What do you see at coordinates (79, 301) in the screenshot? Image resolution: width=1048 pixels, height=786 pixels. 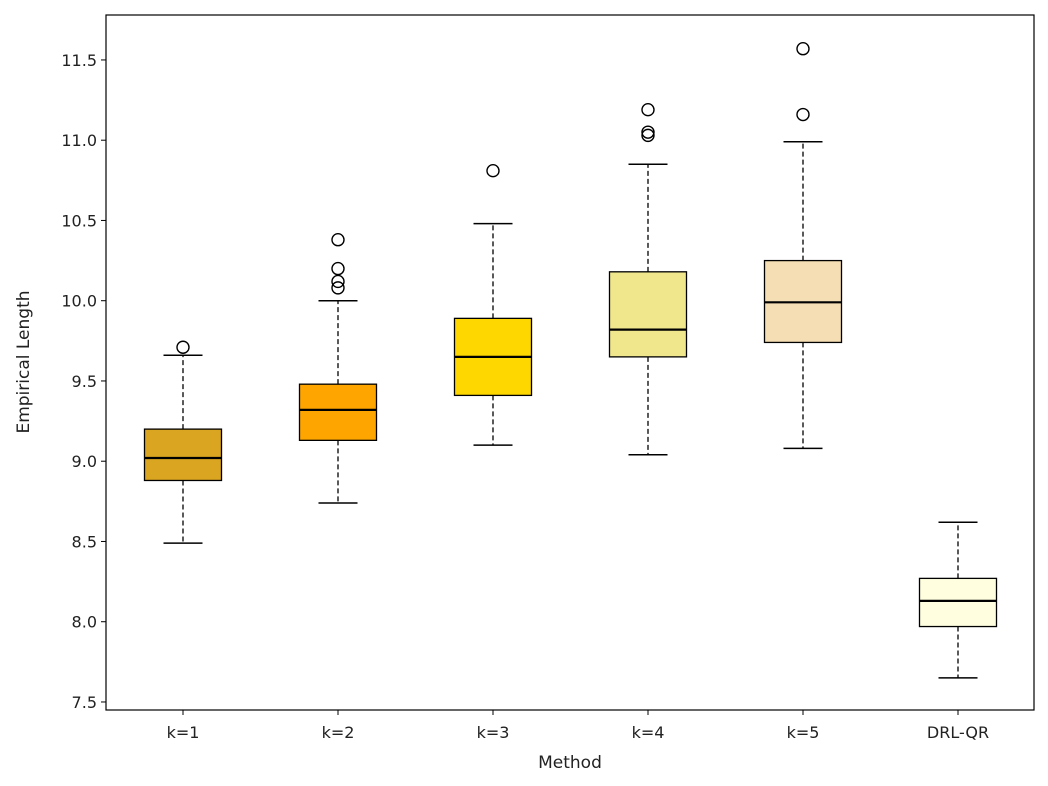 I see `y-tick-label: 10.0` at bounding box center [79, 301].